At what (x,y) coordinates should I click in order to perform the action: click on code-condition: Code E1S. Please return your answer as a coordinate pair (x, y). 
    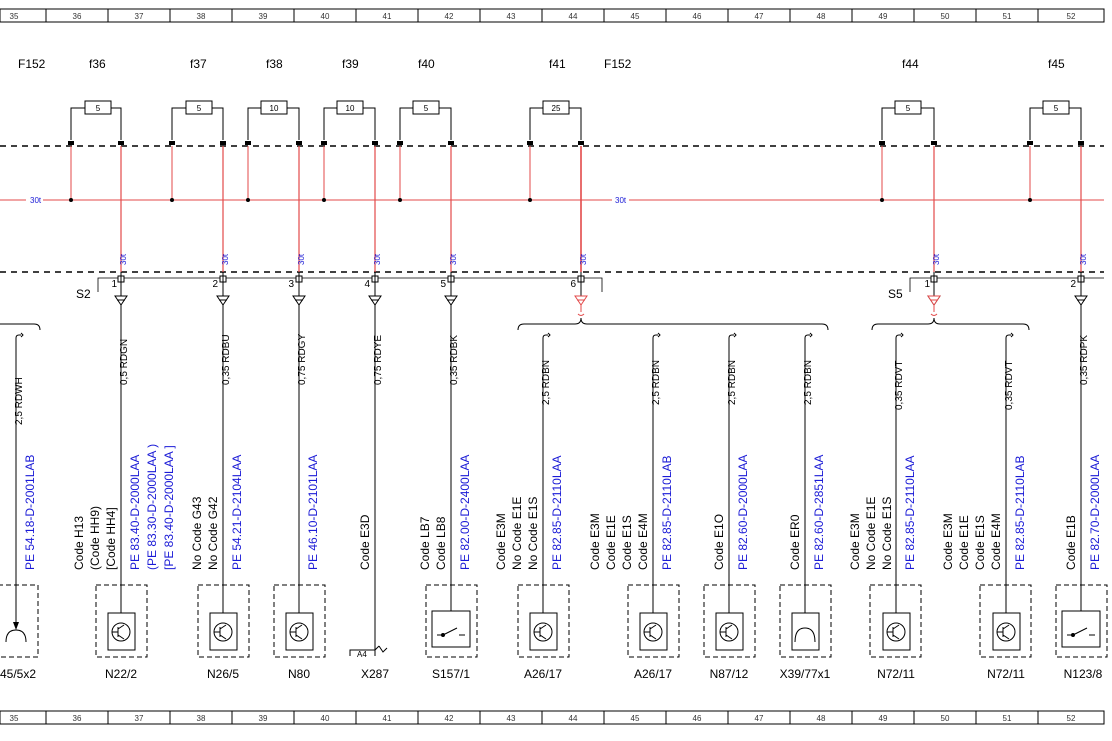
    Looking at the image, I should click on (980, 542).